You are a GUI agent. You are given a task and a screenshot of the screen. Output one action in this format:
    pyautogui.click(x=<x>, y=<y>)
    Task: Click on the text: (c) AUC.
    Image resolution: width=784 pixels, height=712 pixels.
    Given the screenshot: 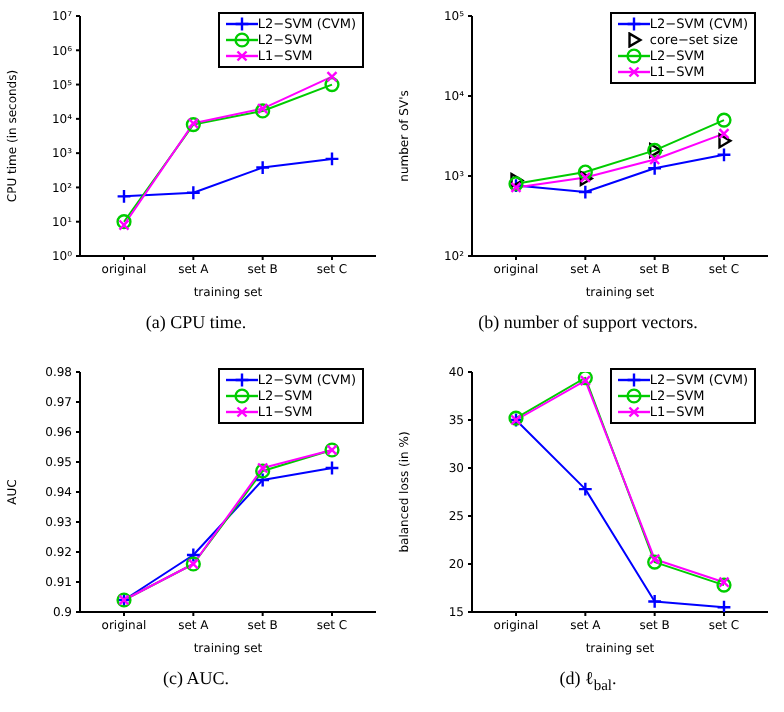 What is the action you would take?
    pyautogui.click(x=196, y=678)
    